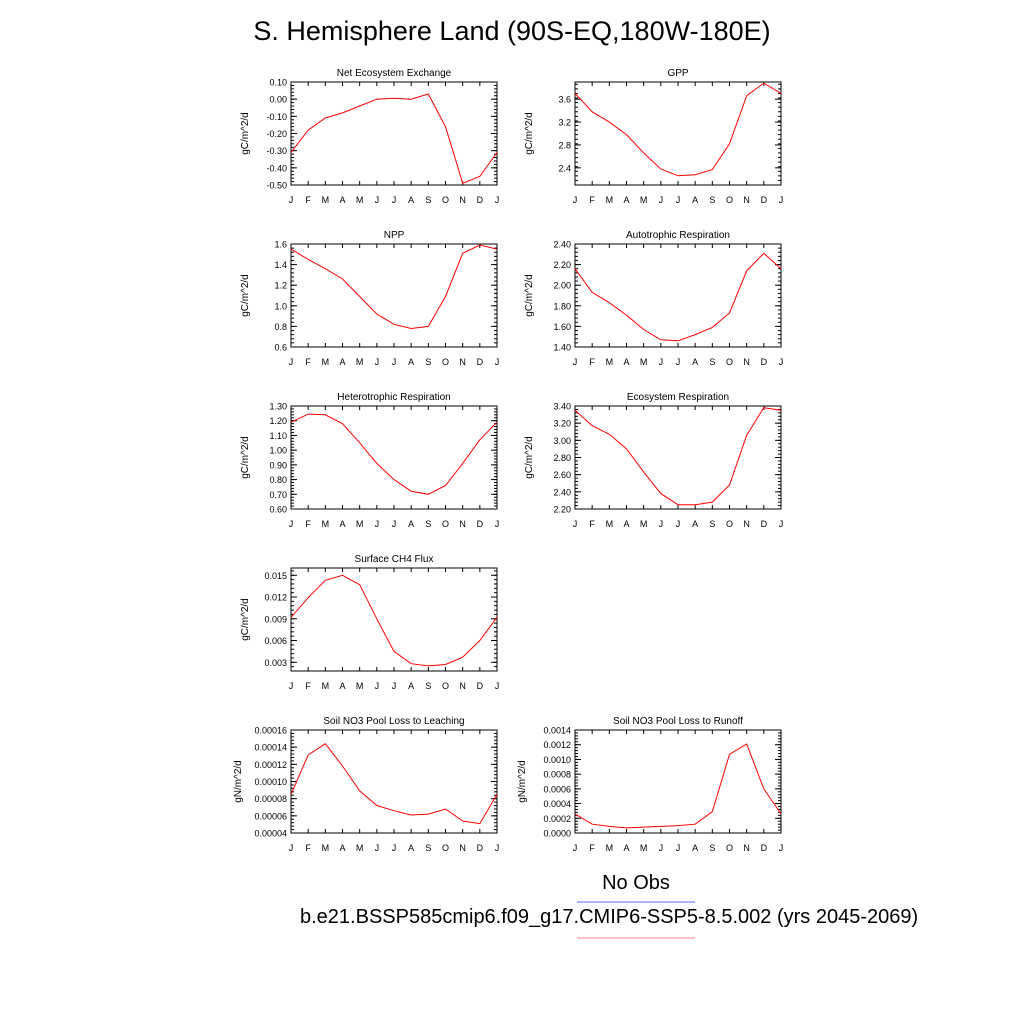 This screenshot has width=1024, height=1024. What do you see at coordinates (275, 619) in the screenshot?
I see `panel-6-ytick-label: 0.009` at bounding box center [275, 619].